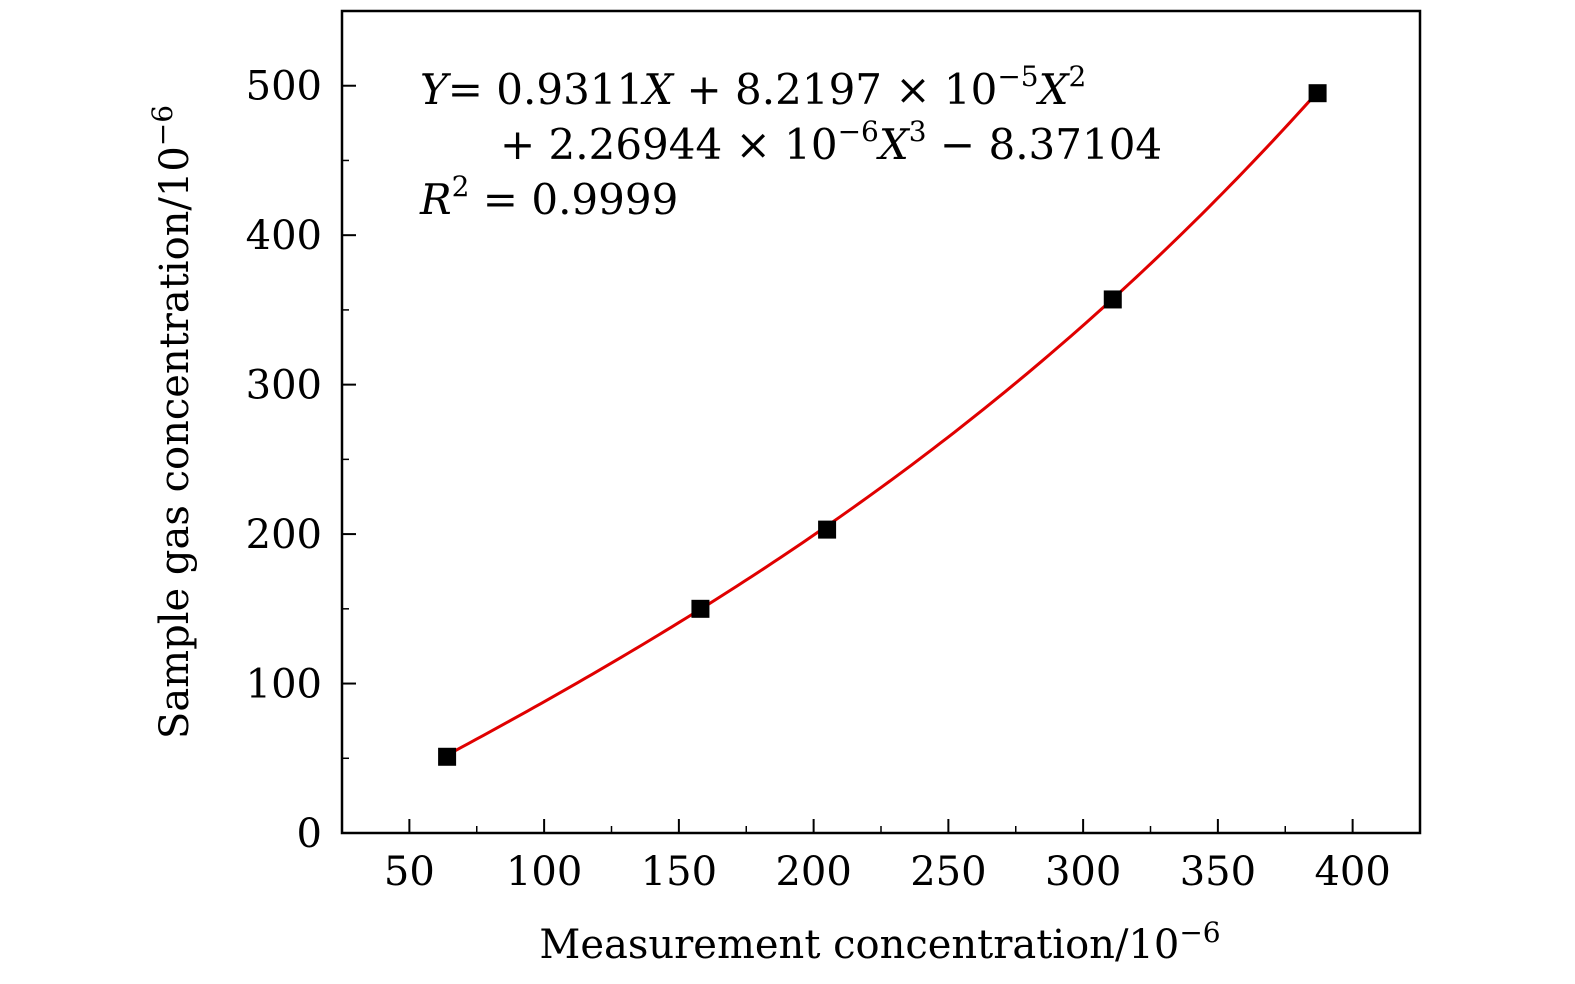  Describe the element at coordinates (284, 386) in the screenshot. I see `y-tick-label: 300` at that location.